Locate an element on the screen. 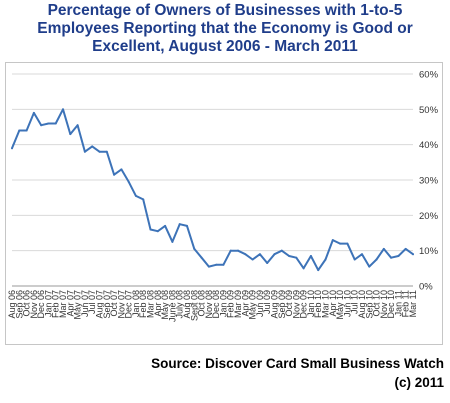  x-tick-label: Apr 09 is located at coordinates (245, 303).